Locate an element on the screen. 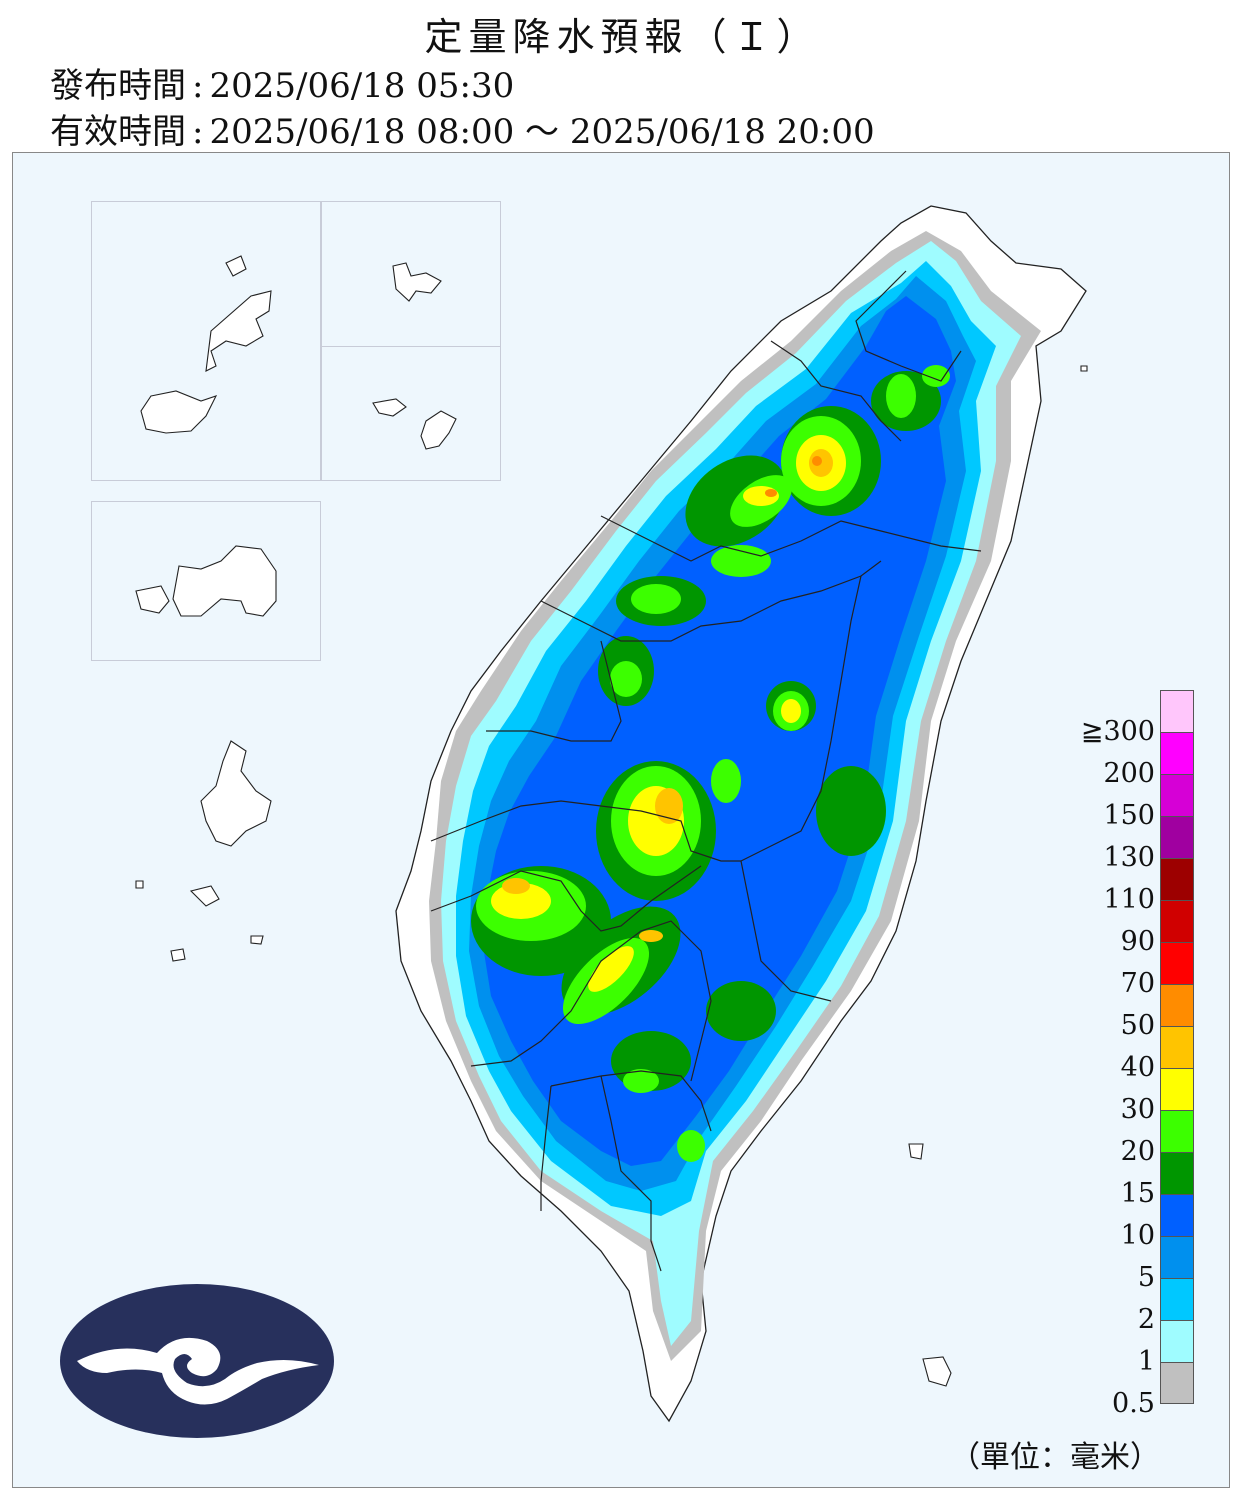 The image size is (1245, 1500). legend-label: 2 is located at coordinates (1146, 1319).